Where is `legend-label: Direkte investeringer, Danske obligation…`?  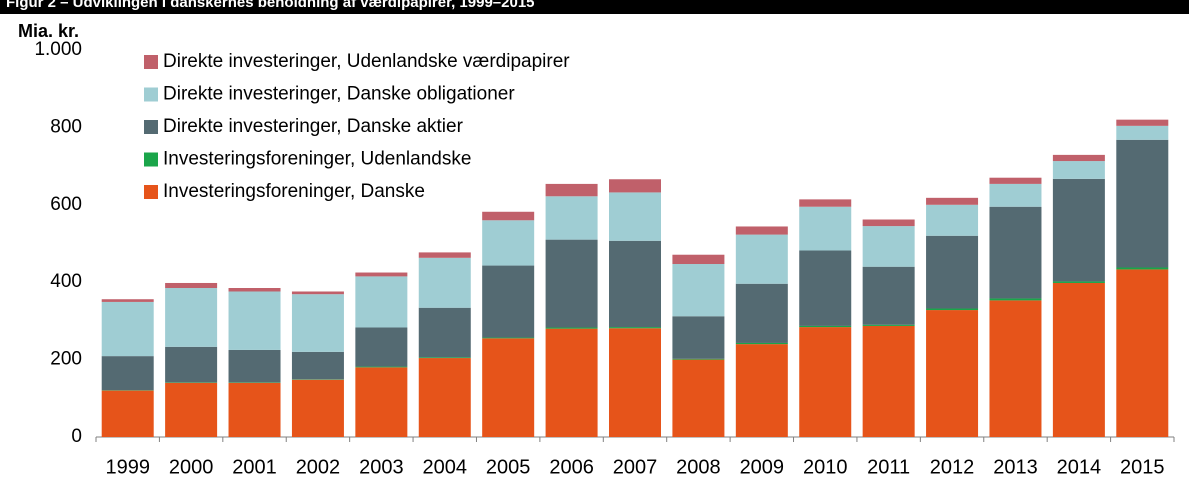
legend-label: Direkte investeringer, Danske obligation… is located at coordinates (339, 94).